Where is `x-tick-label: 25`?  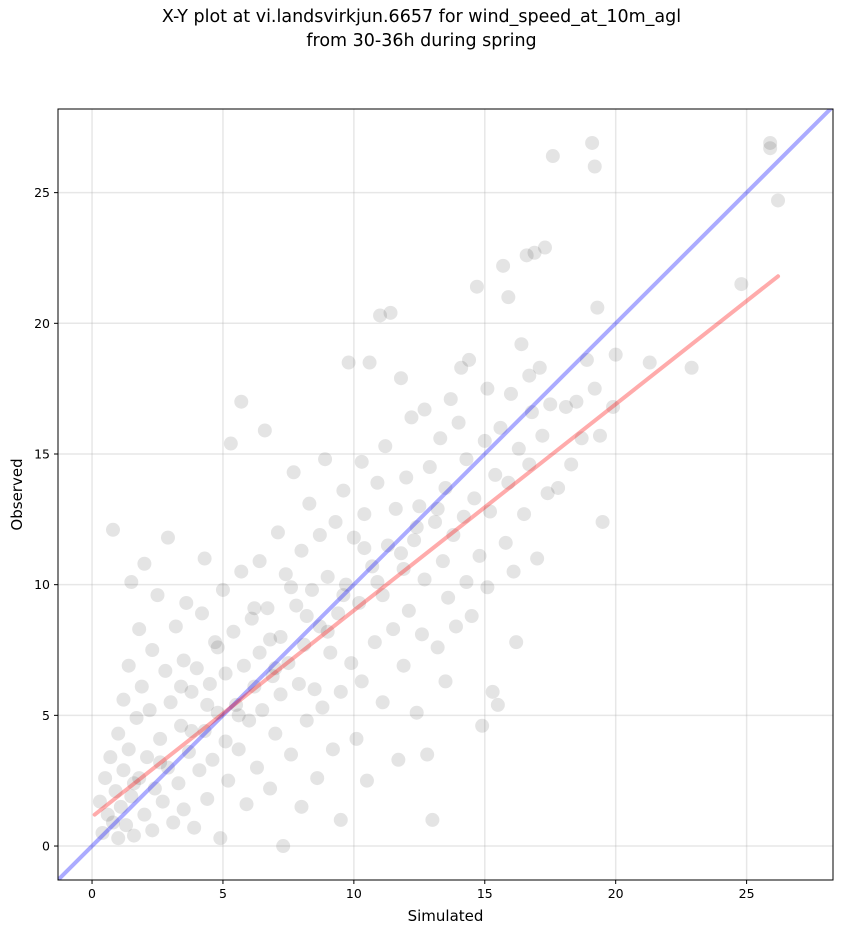 x-tick-label: 25 is located at coordinates (747, 893).